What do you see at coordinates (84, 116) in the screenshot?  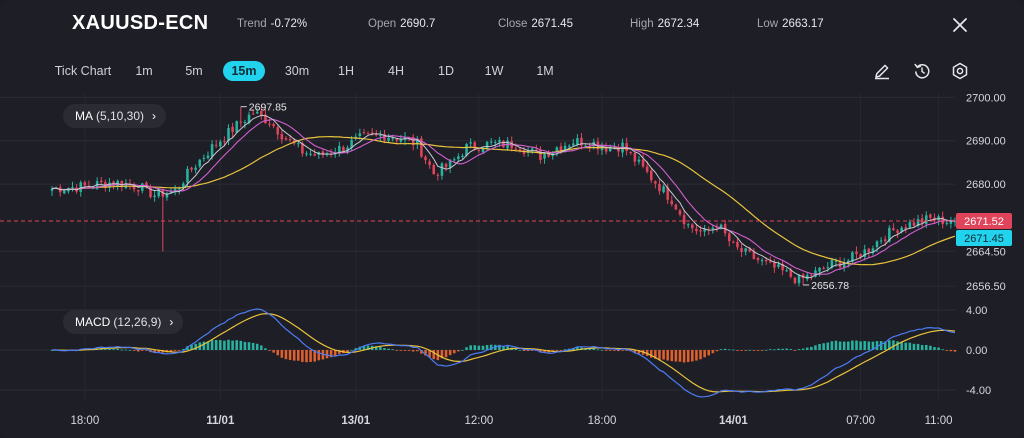 I see `ma-label: MA` at bounding box center [84, 116].